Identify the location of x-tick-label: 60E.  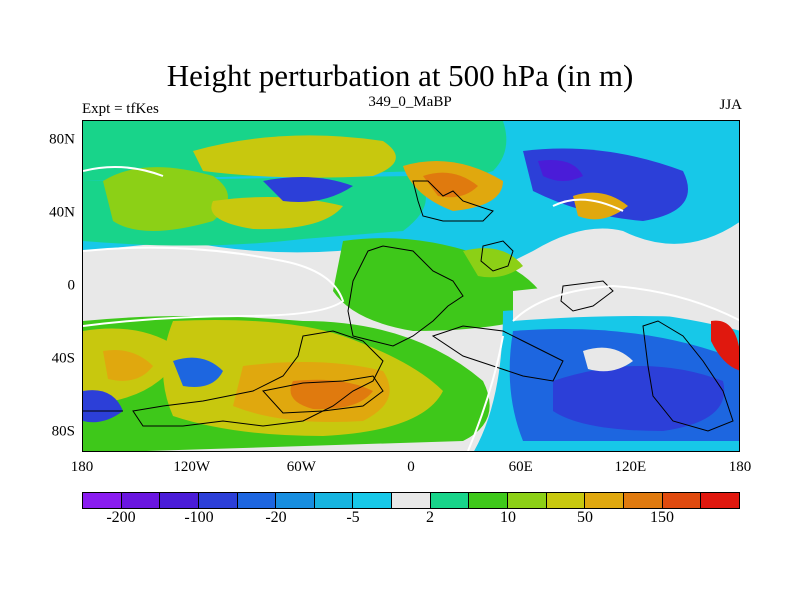
(520, 467).